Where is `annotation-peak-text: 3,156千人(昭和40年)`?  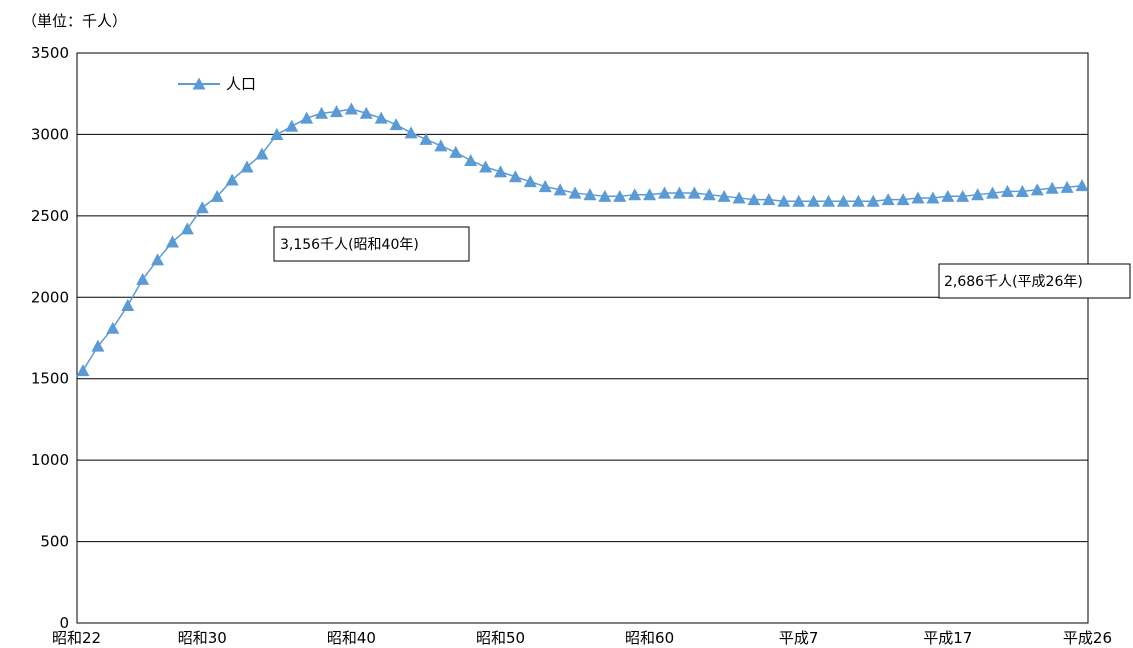 annotation-peak-text: 3,156千人(昭和40年) is located at coordinates (349, 245).